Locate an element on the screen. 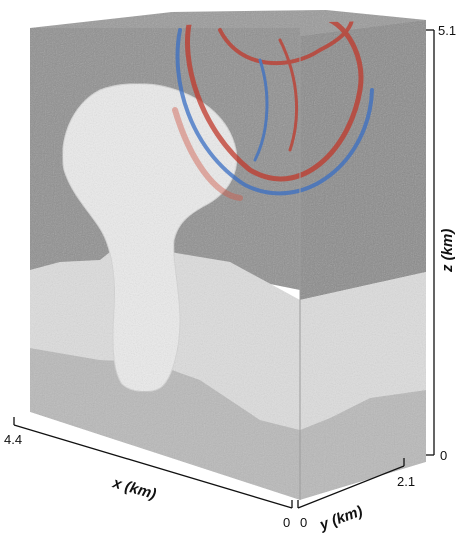  z-axis: 5.1 0 z (km) is located at coordinates (441, 243).